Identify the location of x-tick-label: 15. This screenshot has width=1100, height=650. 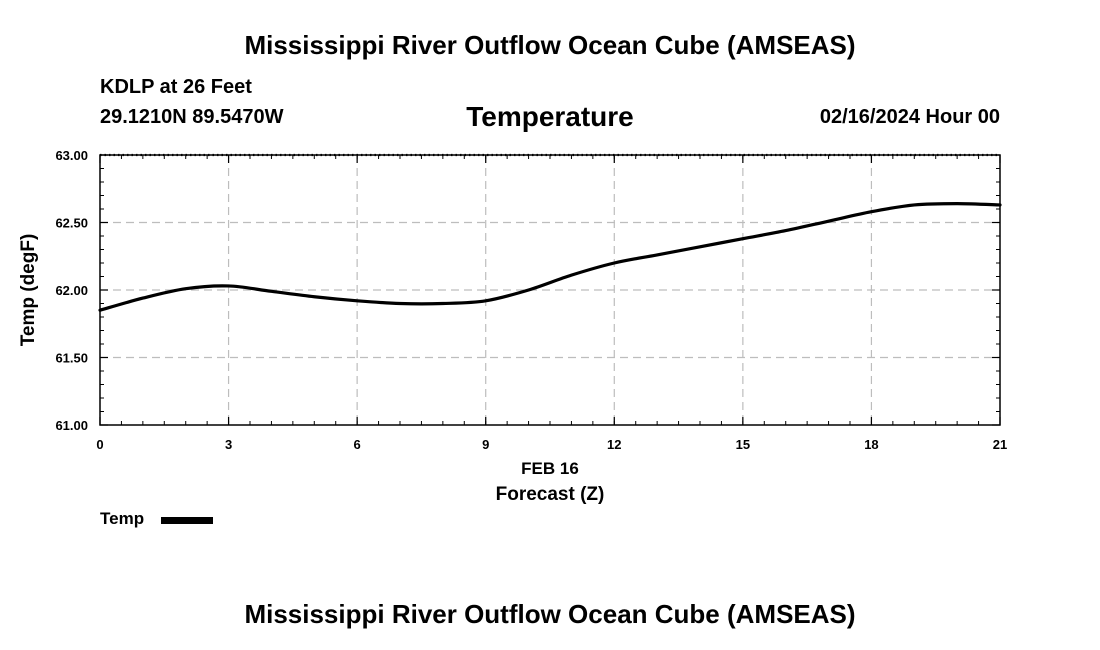
(743, 444).